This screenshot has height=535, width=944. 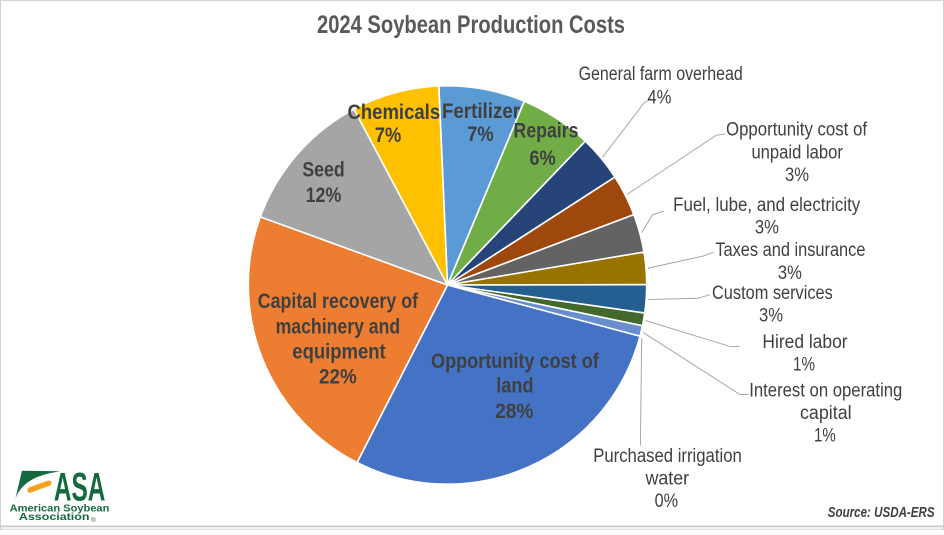 What do you see at coordinates (323, 170) in the screenshot?
I see `svg-text: Seed` at bounding box center [323, 170].